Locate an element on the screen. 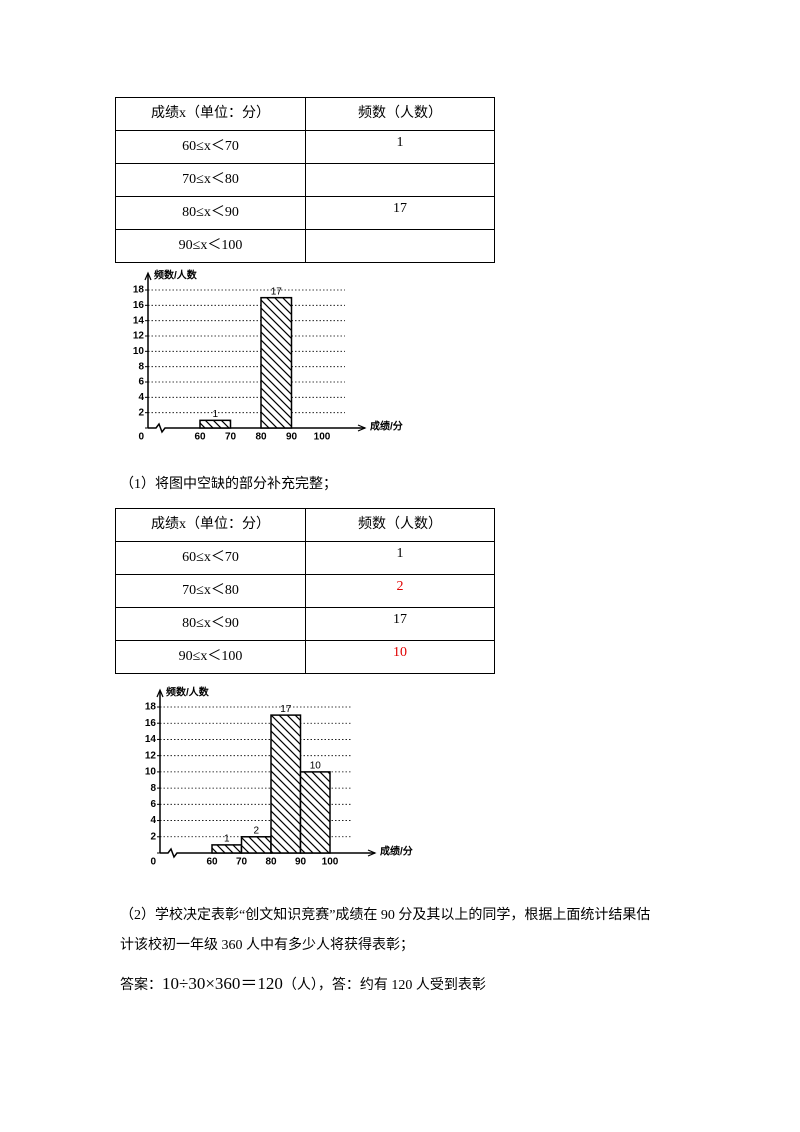 The image size is (800, 1132). row: 70≤x＜80 is located at coordinates (305, 180).